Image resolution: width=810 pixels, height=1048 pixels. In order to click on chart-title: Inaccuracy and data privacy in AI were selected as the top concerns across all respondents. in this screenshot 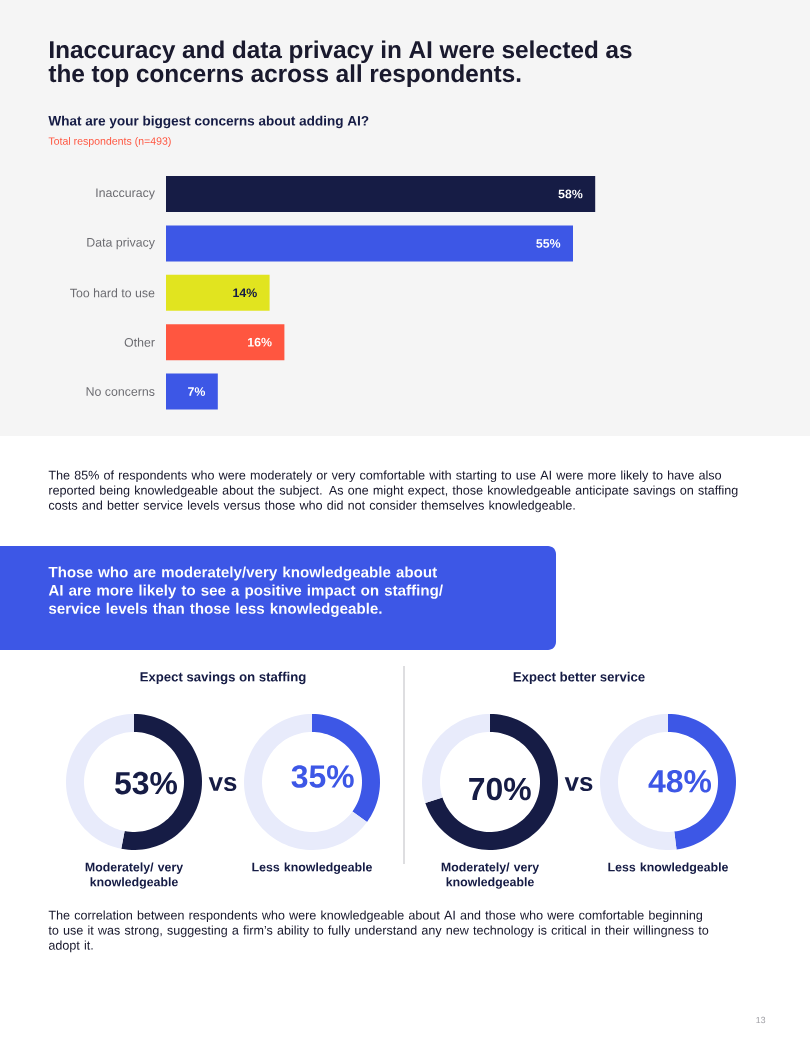, I will do `click(340, 63)`.